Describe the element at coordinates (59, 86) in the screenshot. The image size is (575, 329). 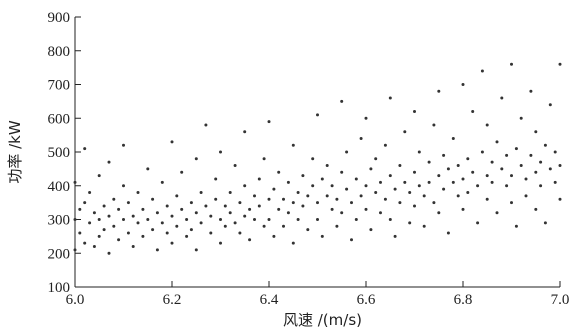
I see `y-tick-label: 700` at that location.